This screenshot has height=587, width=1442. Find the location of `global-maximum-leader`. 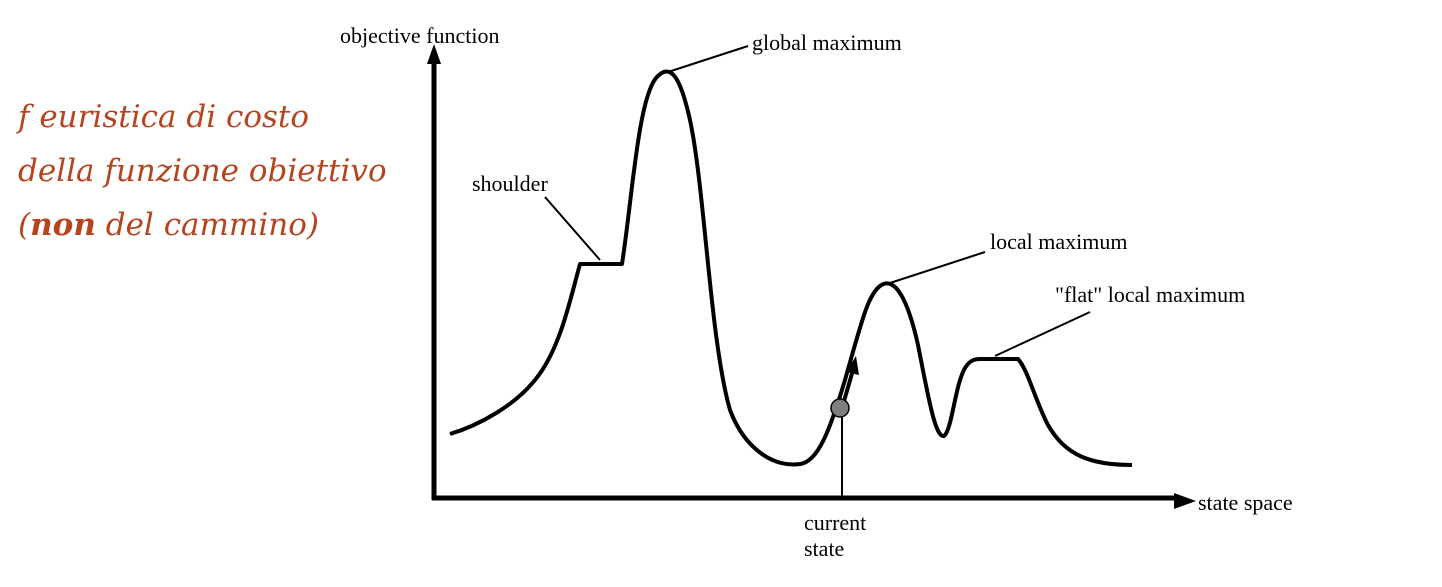

global-maximum-leader is located at coordinates (708, 59).